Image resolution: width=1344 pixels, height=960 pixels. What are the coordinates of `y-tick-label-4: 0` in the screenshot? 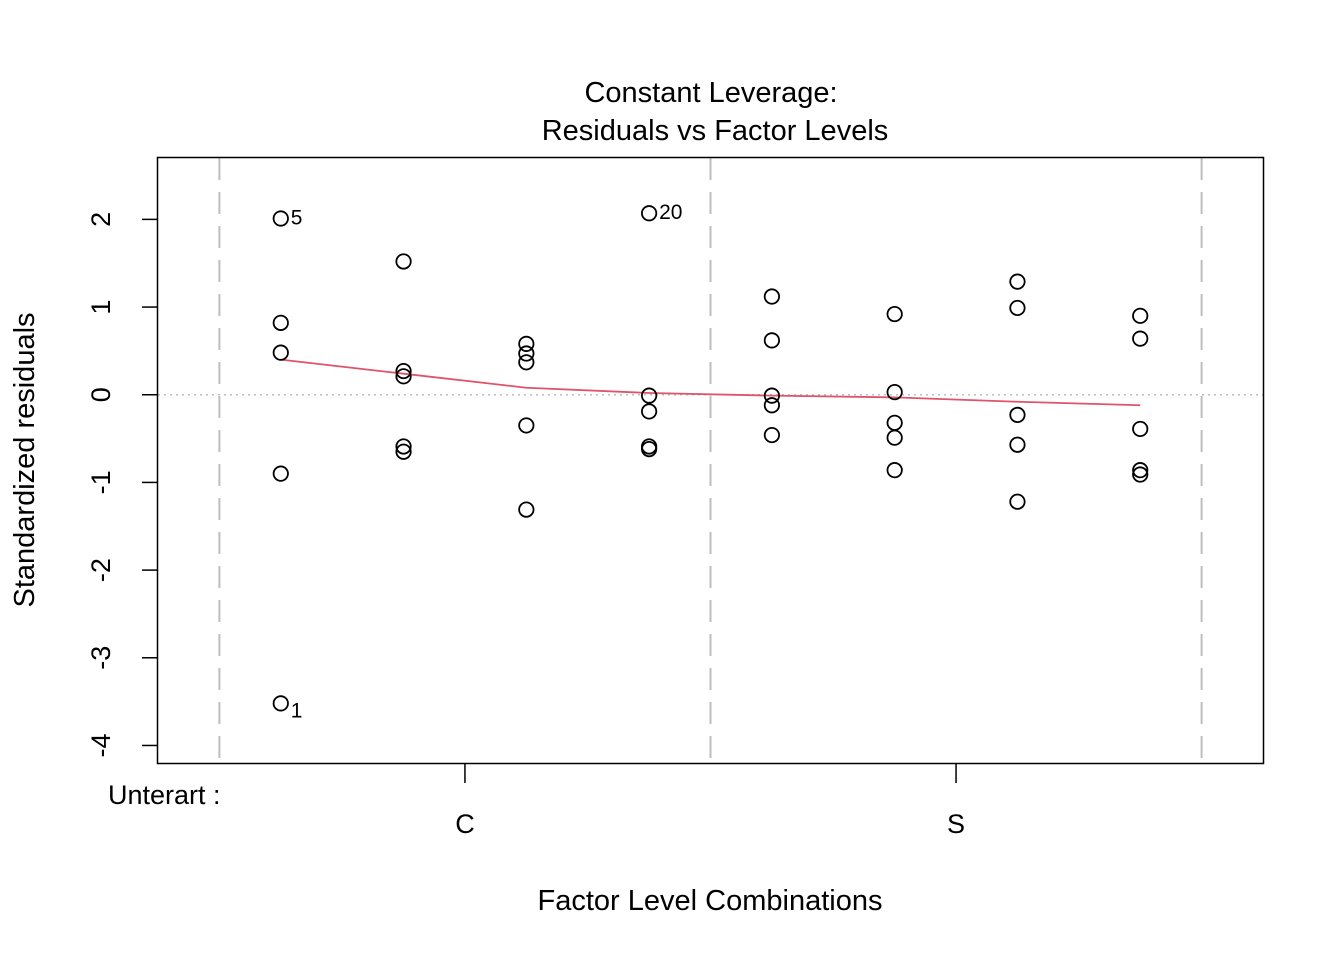 It's located at (101, 394).